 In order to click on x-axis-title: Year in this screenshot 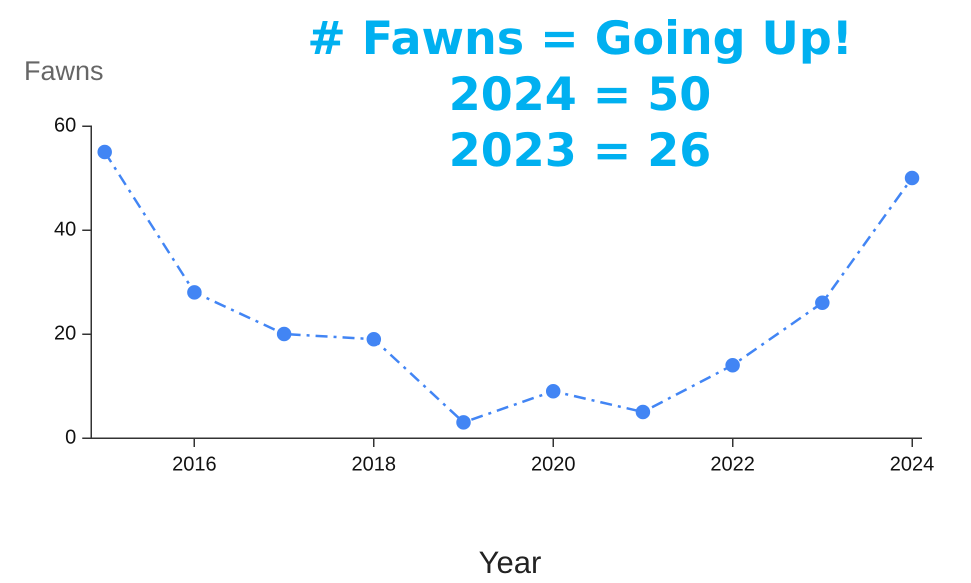, I will do `click(510, 563)`.